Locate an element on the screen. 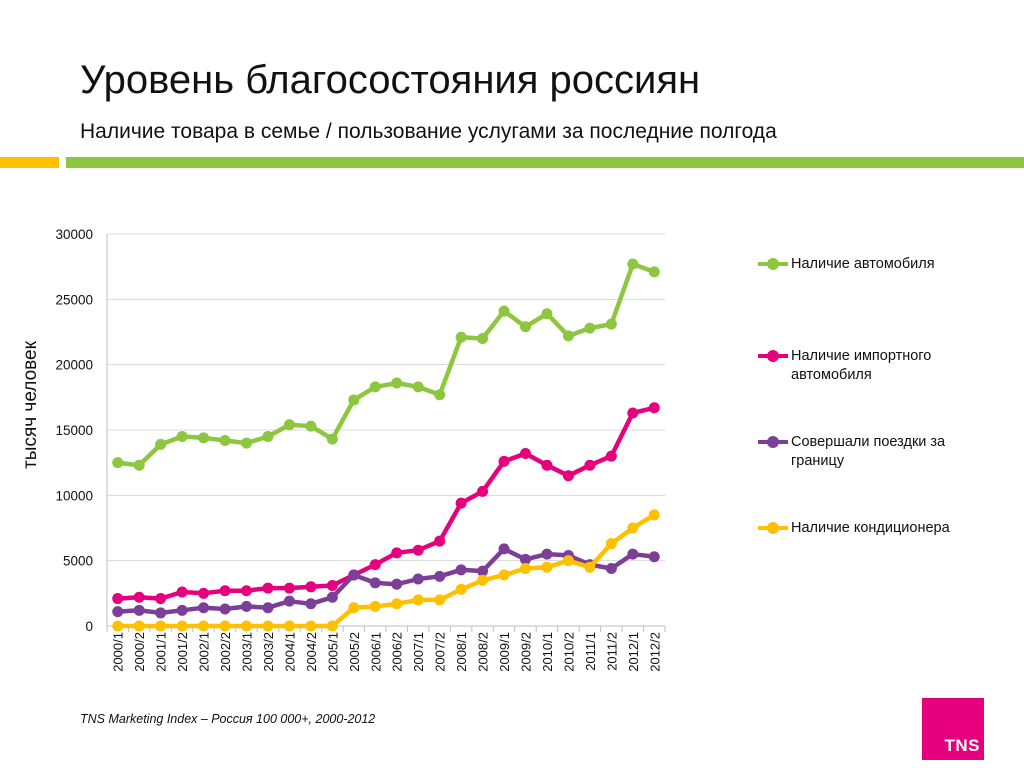 This screenshot has height=768, width=1024. tns-logo-text: TNS is located at coordinates (962, 745).